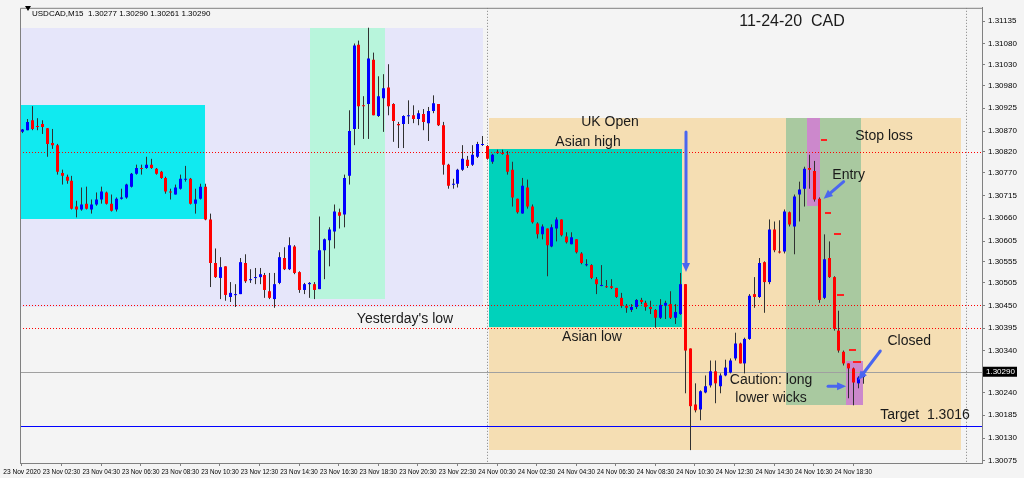 This screenshot has height=478, width=1024. What do you see at coordinates (259, 471) in the screenshot?
I see `x-tick-label: 23 Nov 12:30` at bounding box center [259, 471].